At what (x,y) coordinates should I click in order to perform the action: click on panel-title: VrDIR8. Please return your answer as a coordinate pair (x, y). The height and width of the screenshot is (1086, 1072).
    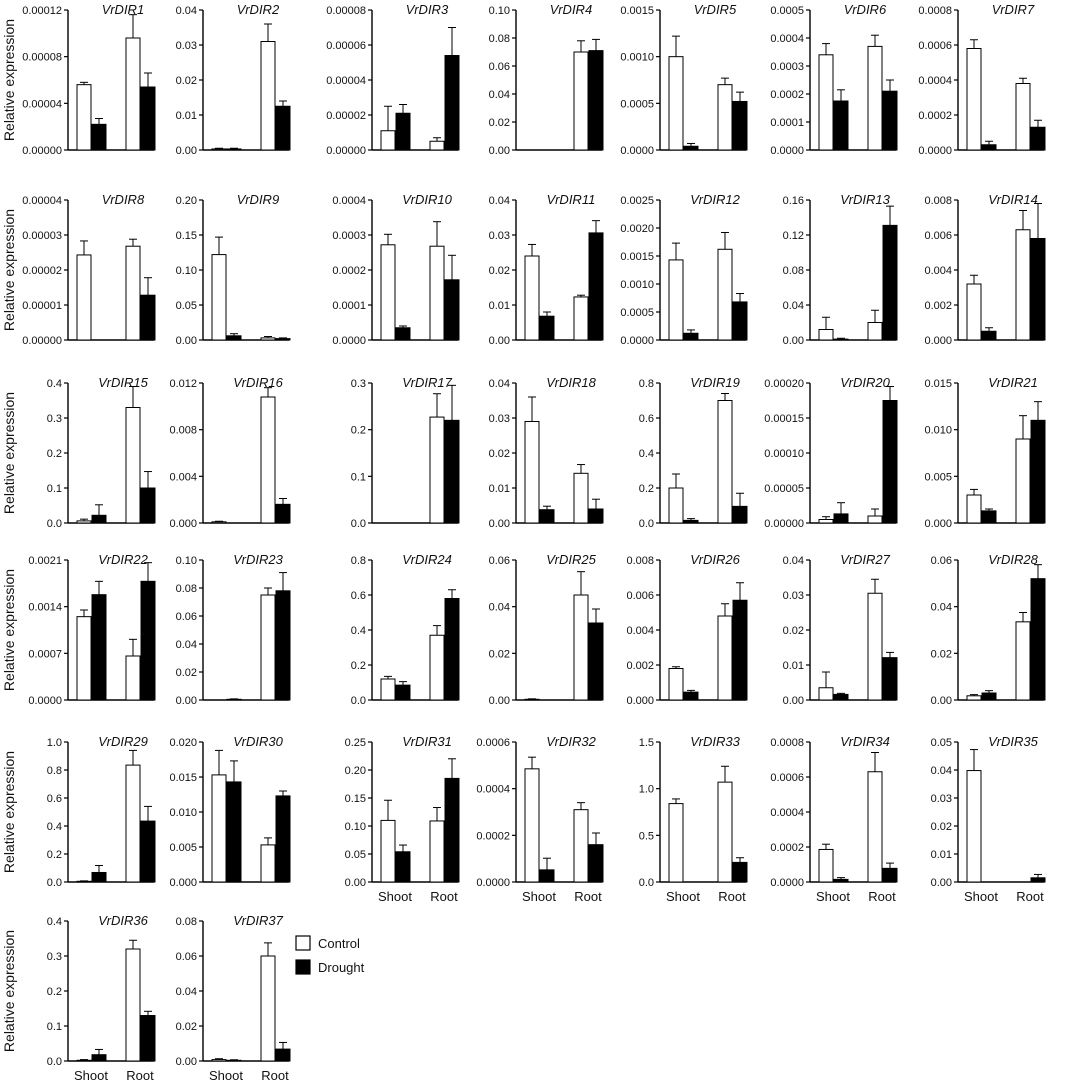
    Looking at the image, I should click on (123, 199).